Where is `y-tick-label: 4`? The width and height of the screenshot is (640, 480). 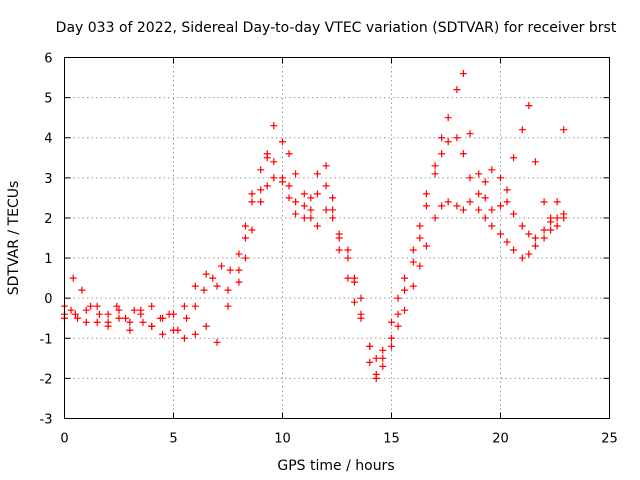
y-tick-label: 4 is located at coordinates (48, 139).